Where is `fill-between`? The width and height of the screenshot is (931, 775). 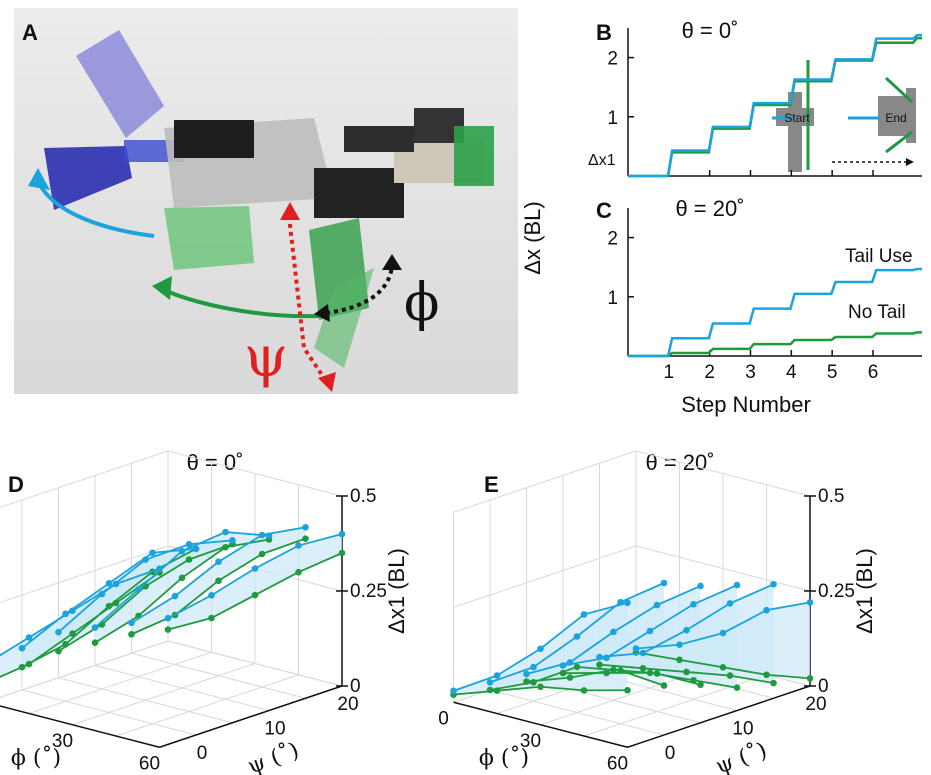
fill-between is located at coordinates (255, 582).